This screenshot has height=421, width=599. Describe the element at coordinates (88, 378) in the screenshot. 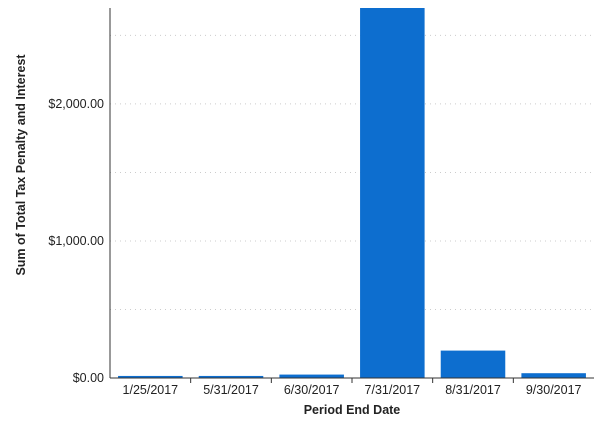

I see `y-tick-label: $0.00` at that location.